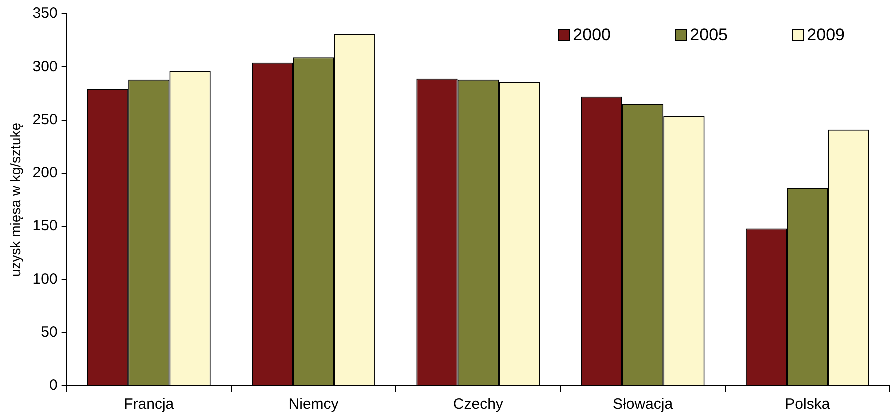  I want to click on legend-label: 2009, so click(826, 35).